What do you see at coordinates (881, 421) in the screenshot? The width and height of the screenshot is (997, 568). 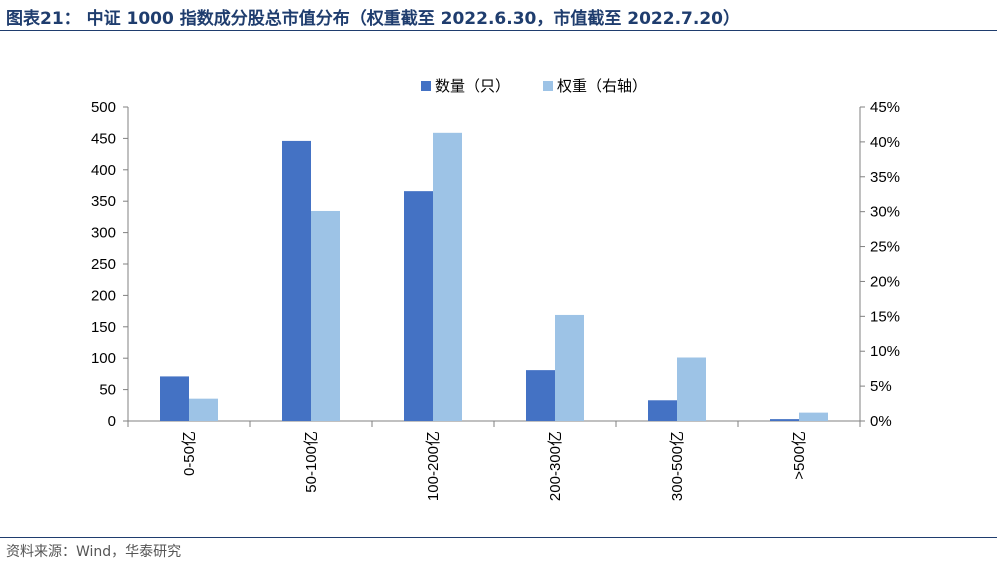 I see `right-tick-label: 0%` at bounding box center [881, 421].